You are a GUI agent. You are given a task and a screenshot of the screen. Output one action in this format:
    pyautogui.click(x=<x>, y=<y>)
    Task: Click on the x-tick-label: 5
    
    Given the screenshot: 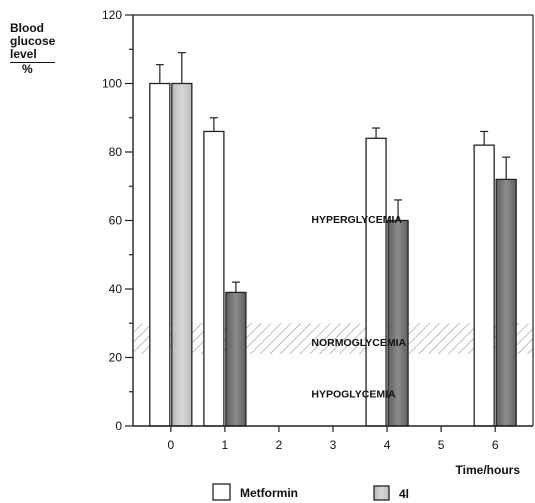 What is the action you would take?
    pyautogui.click(x=441, y=445)
    